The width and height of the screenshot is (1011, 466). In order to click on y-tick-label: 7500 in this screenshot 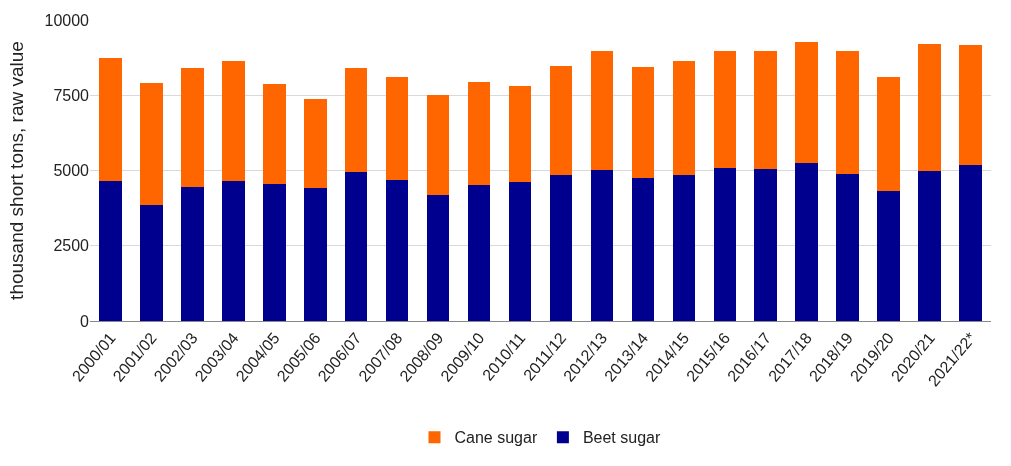, I will do `click(71, 95)`.